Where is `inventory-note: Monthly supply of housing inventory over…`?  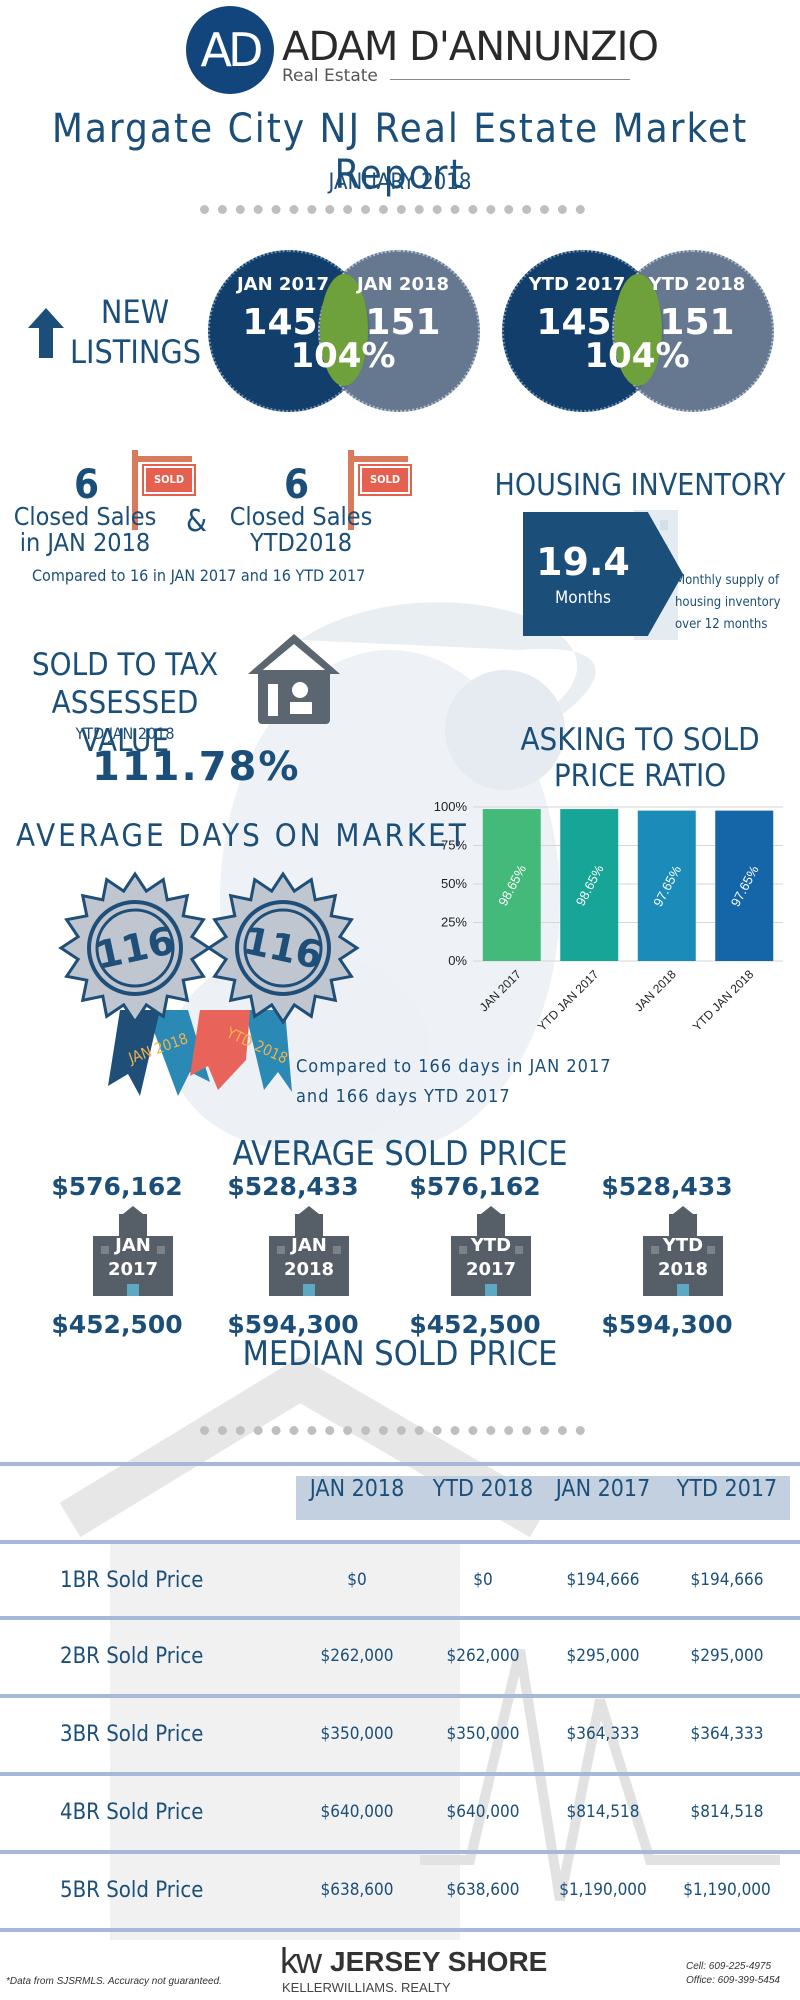
inventory-note: Monthly supply of housing inventory over… is located at coordinates (728, 603).